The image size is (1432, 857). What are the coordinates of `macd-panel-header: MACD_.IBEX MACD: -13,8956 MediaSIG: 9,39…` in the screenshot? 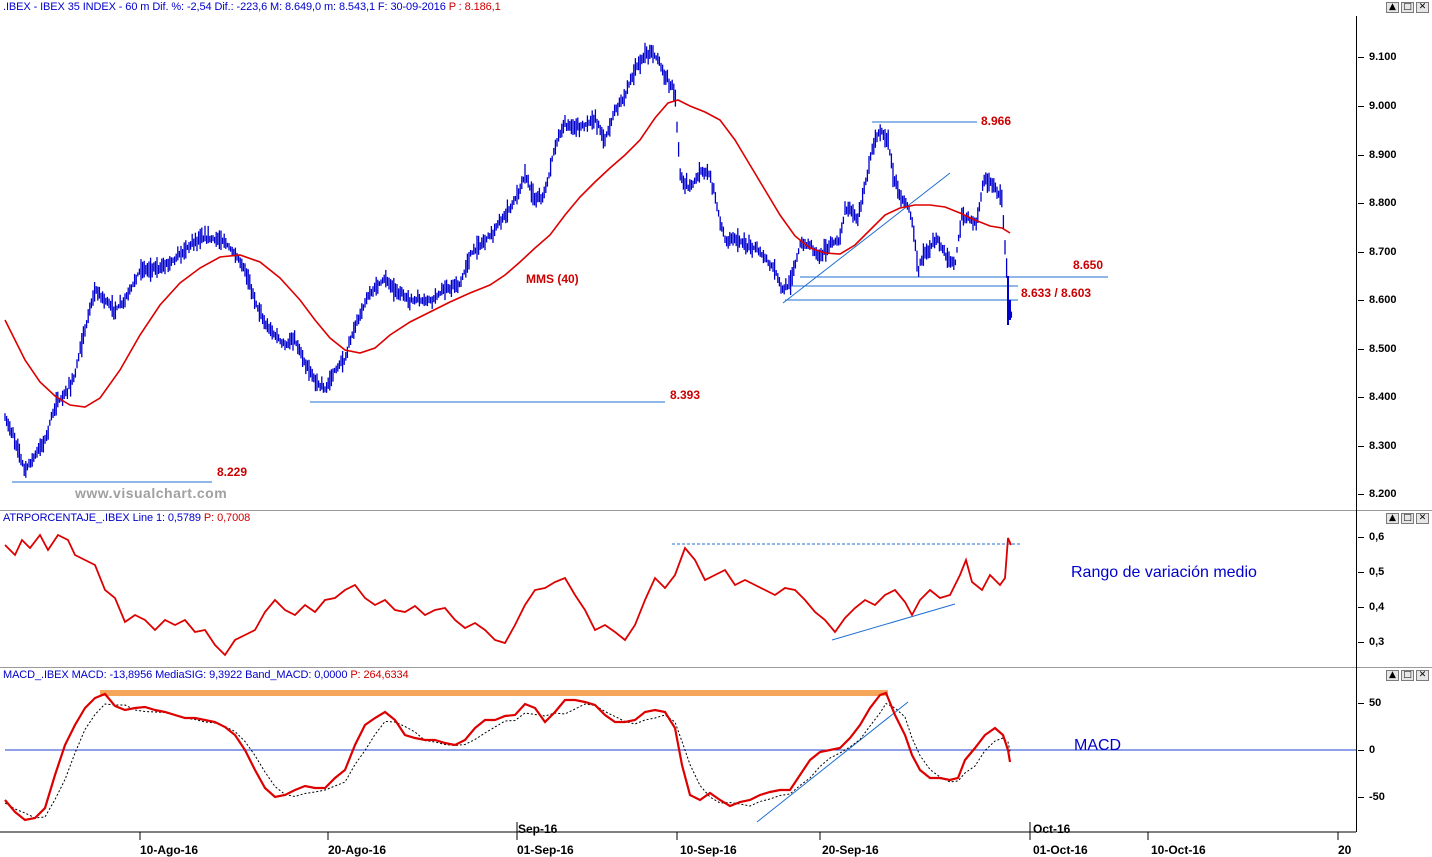 It's located at (716, 676).